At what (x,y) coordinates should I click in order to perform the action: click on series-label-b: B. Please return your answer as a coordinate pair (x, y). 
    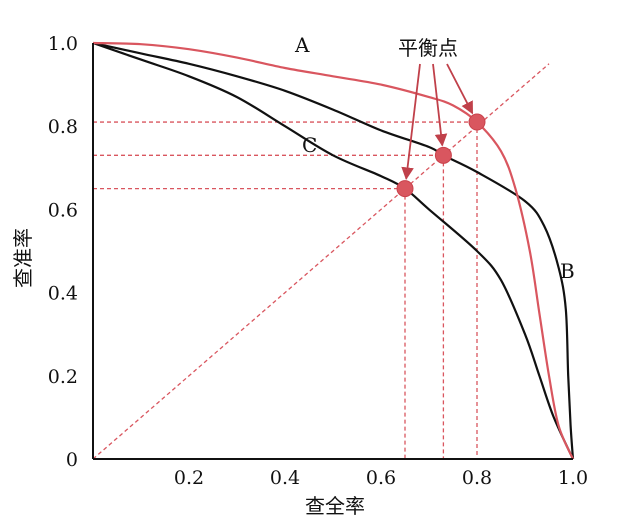
    Looking at the image, I should click on (567, 271).